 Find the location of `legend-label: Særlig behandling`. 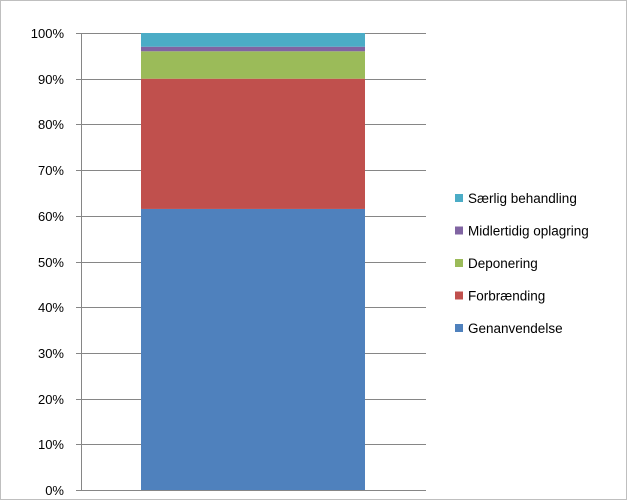

legend-label: Særlig behandling is located at coordinates (522, 198).